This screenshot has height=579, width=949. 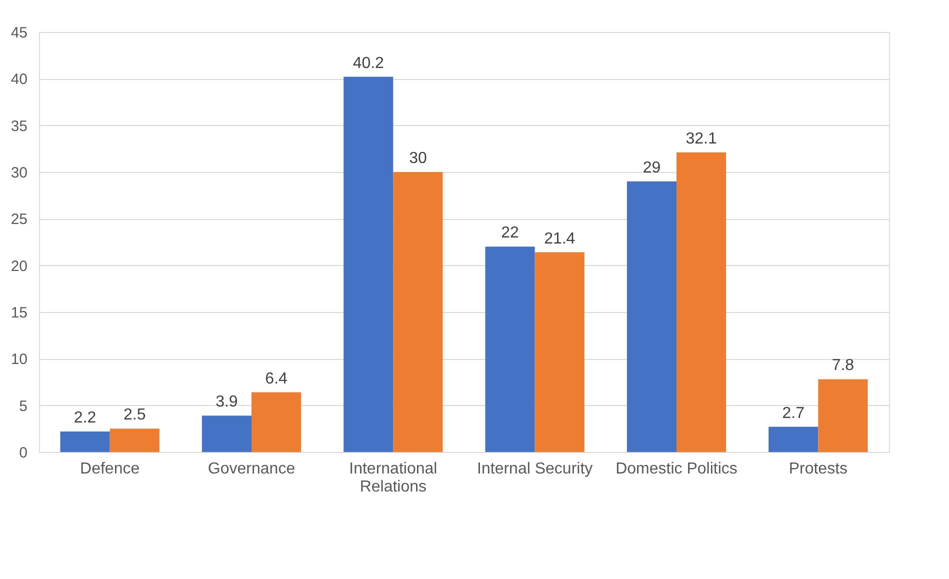 I want to click on data-label: 29, so click(x=651, y=167).